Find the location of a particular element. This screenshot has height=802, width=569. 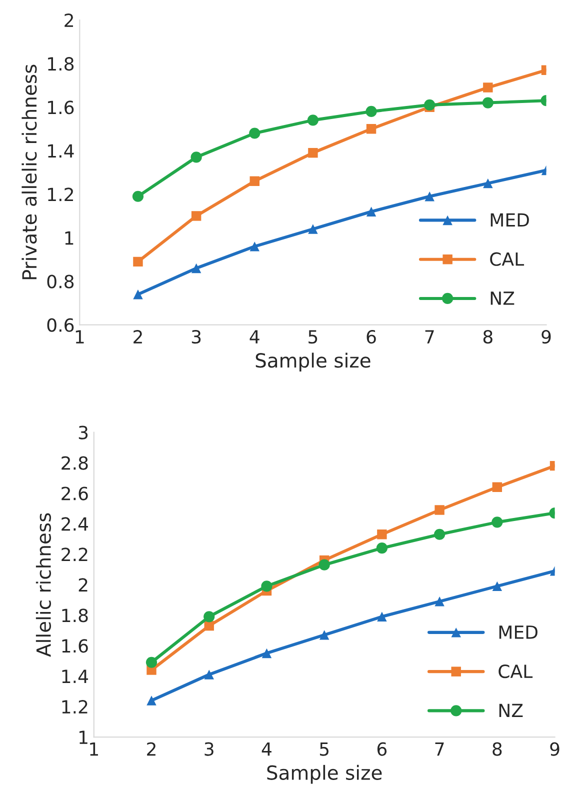

y-tick-label: 2.2 is located at coordinates (75, 555).